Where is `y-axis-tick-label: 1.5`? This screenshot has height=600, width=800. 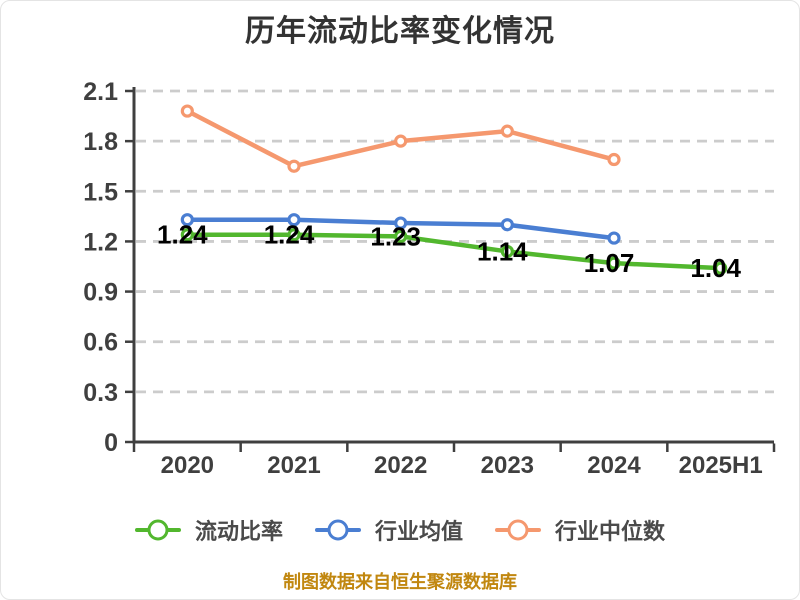
y-axis-tick-label: 1.5 is located at coordinates (100, 192).